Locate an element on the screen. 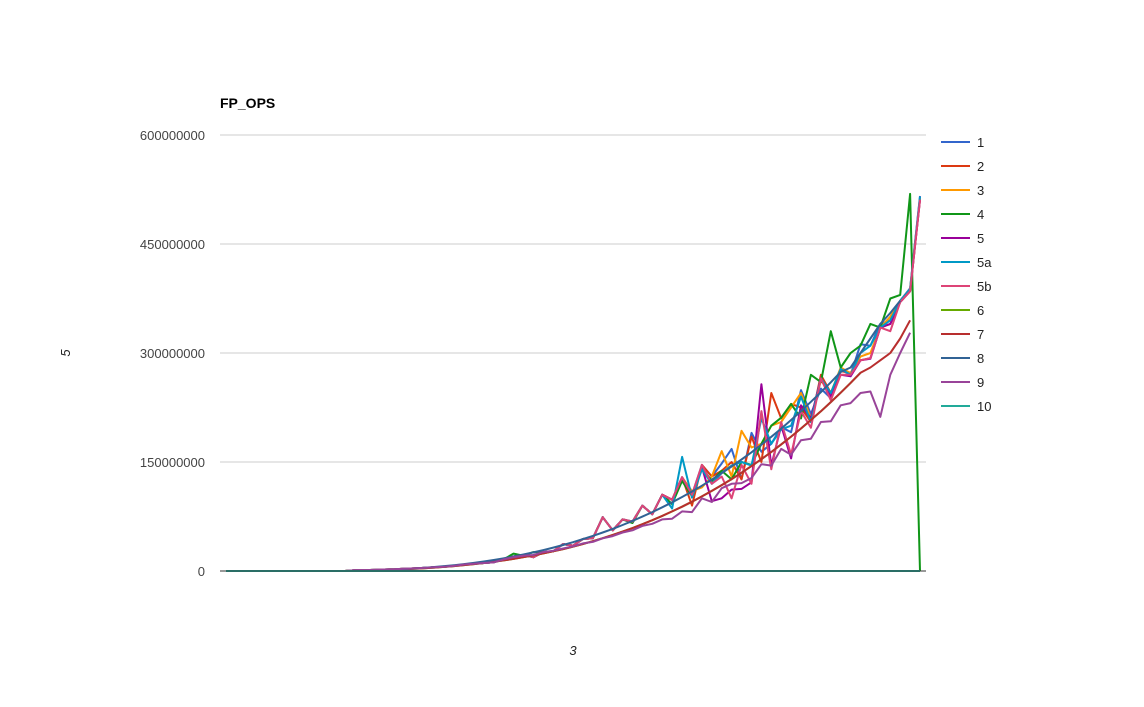  y-tick-label: 300000000 is located at coordinates (172, 353).